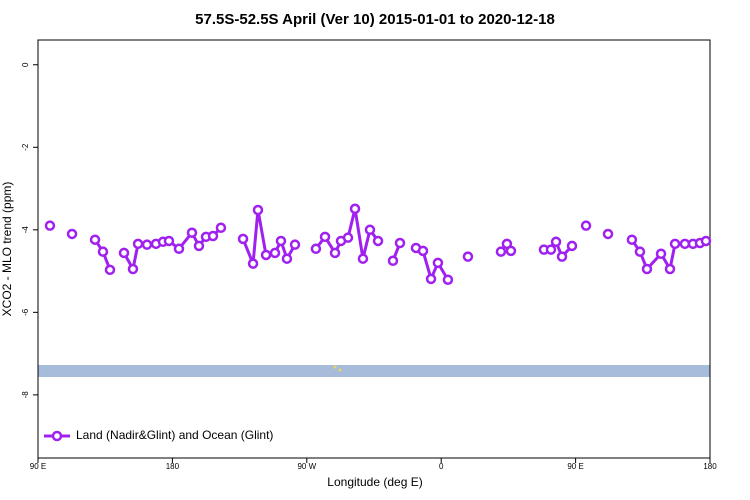 The width and height of the screenshot is (750, 500). What do you see at coordinates (25, 395) in the screenshot?
I see `y-tick-label: -8` at bounding box center [25, 395].